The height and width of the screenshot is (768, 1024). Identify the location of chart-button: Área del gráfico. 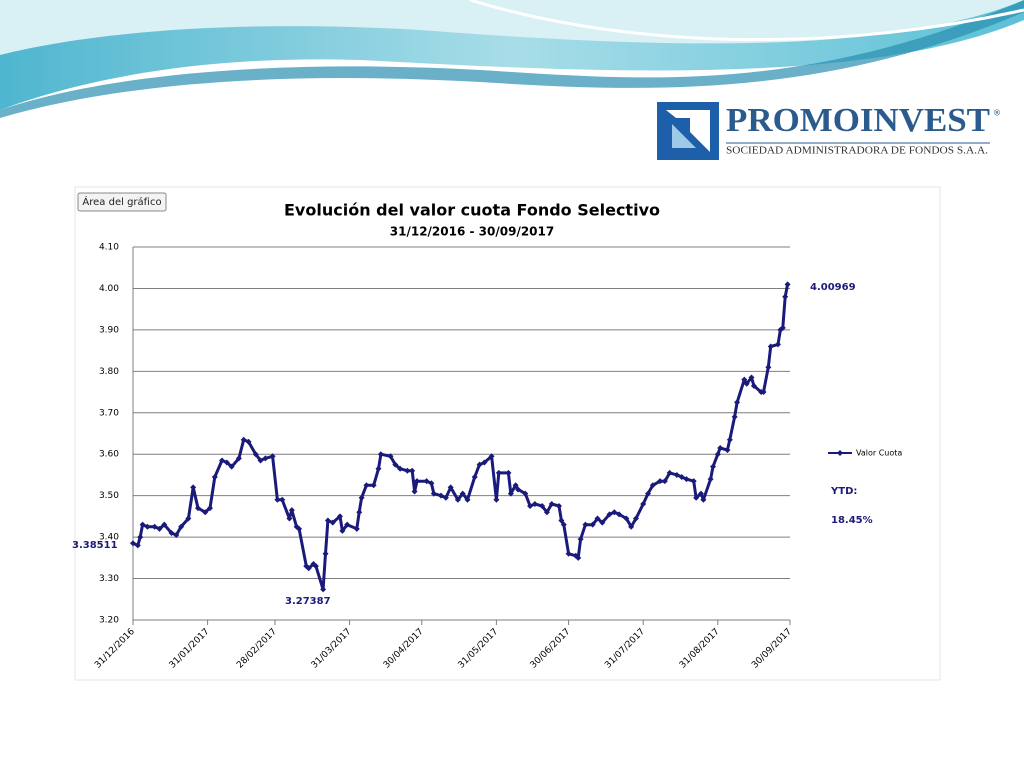
(122, 202).